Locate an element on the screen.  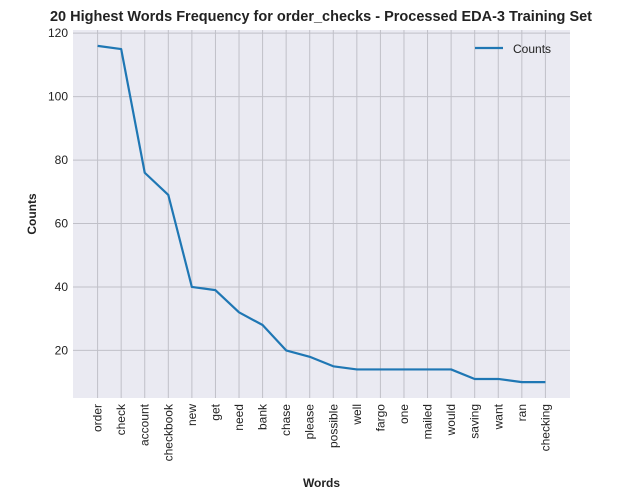
legend-label-counts: Counts is located at coordinates (532, 49).